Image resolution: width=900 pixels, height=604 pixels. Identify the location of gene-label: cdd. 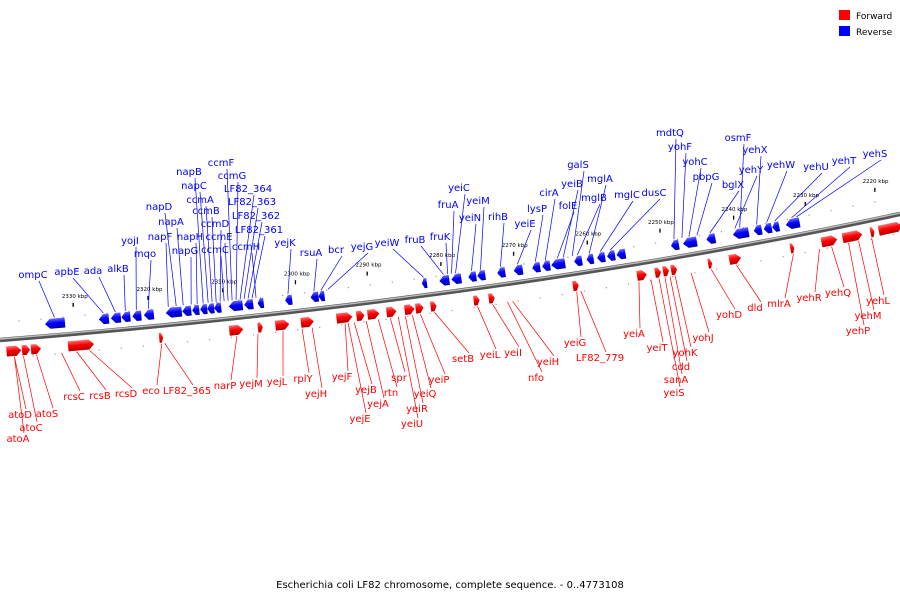
(681, 367).